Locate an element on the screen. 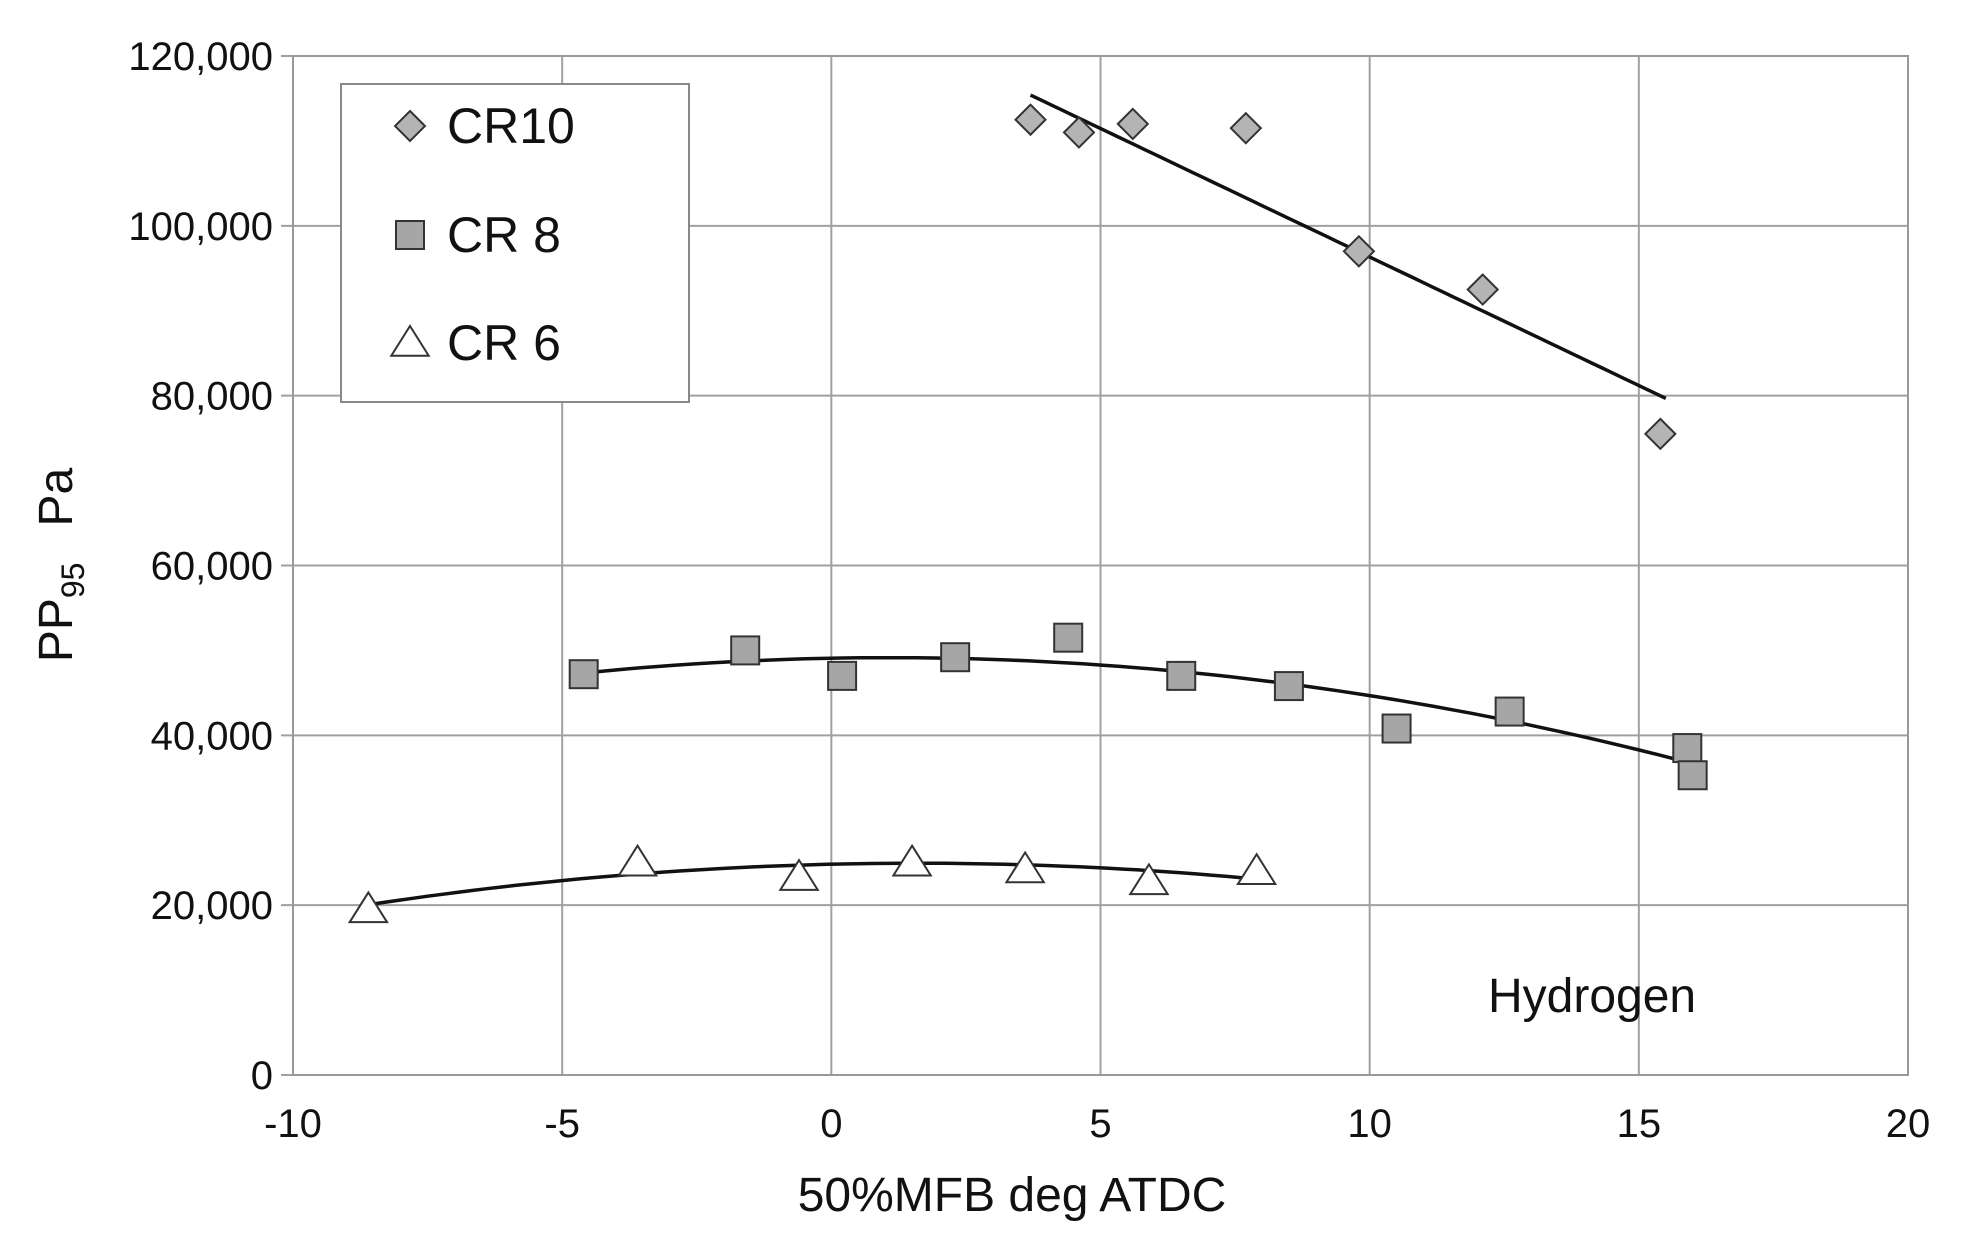 Image resolution: width=1961 pixels, height=1242 pixels. x-tick-label: -5 is located at coordinates (562, 1124).